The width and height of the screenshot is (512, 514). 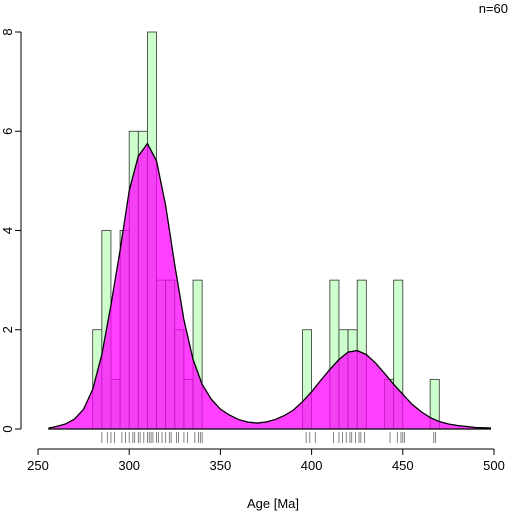 What do you see at coordinates (221, 465) in the screenshot?
I see `x-tick-label: 350` at bounding box center [221, 465].